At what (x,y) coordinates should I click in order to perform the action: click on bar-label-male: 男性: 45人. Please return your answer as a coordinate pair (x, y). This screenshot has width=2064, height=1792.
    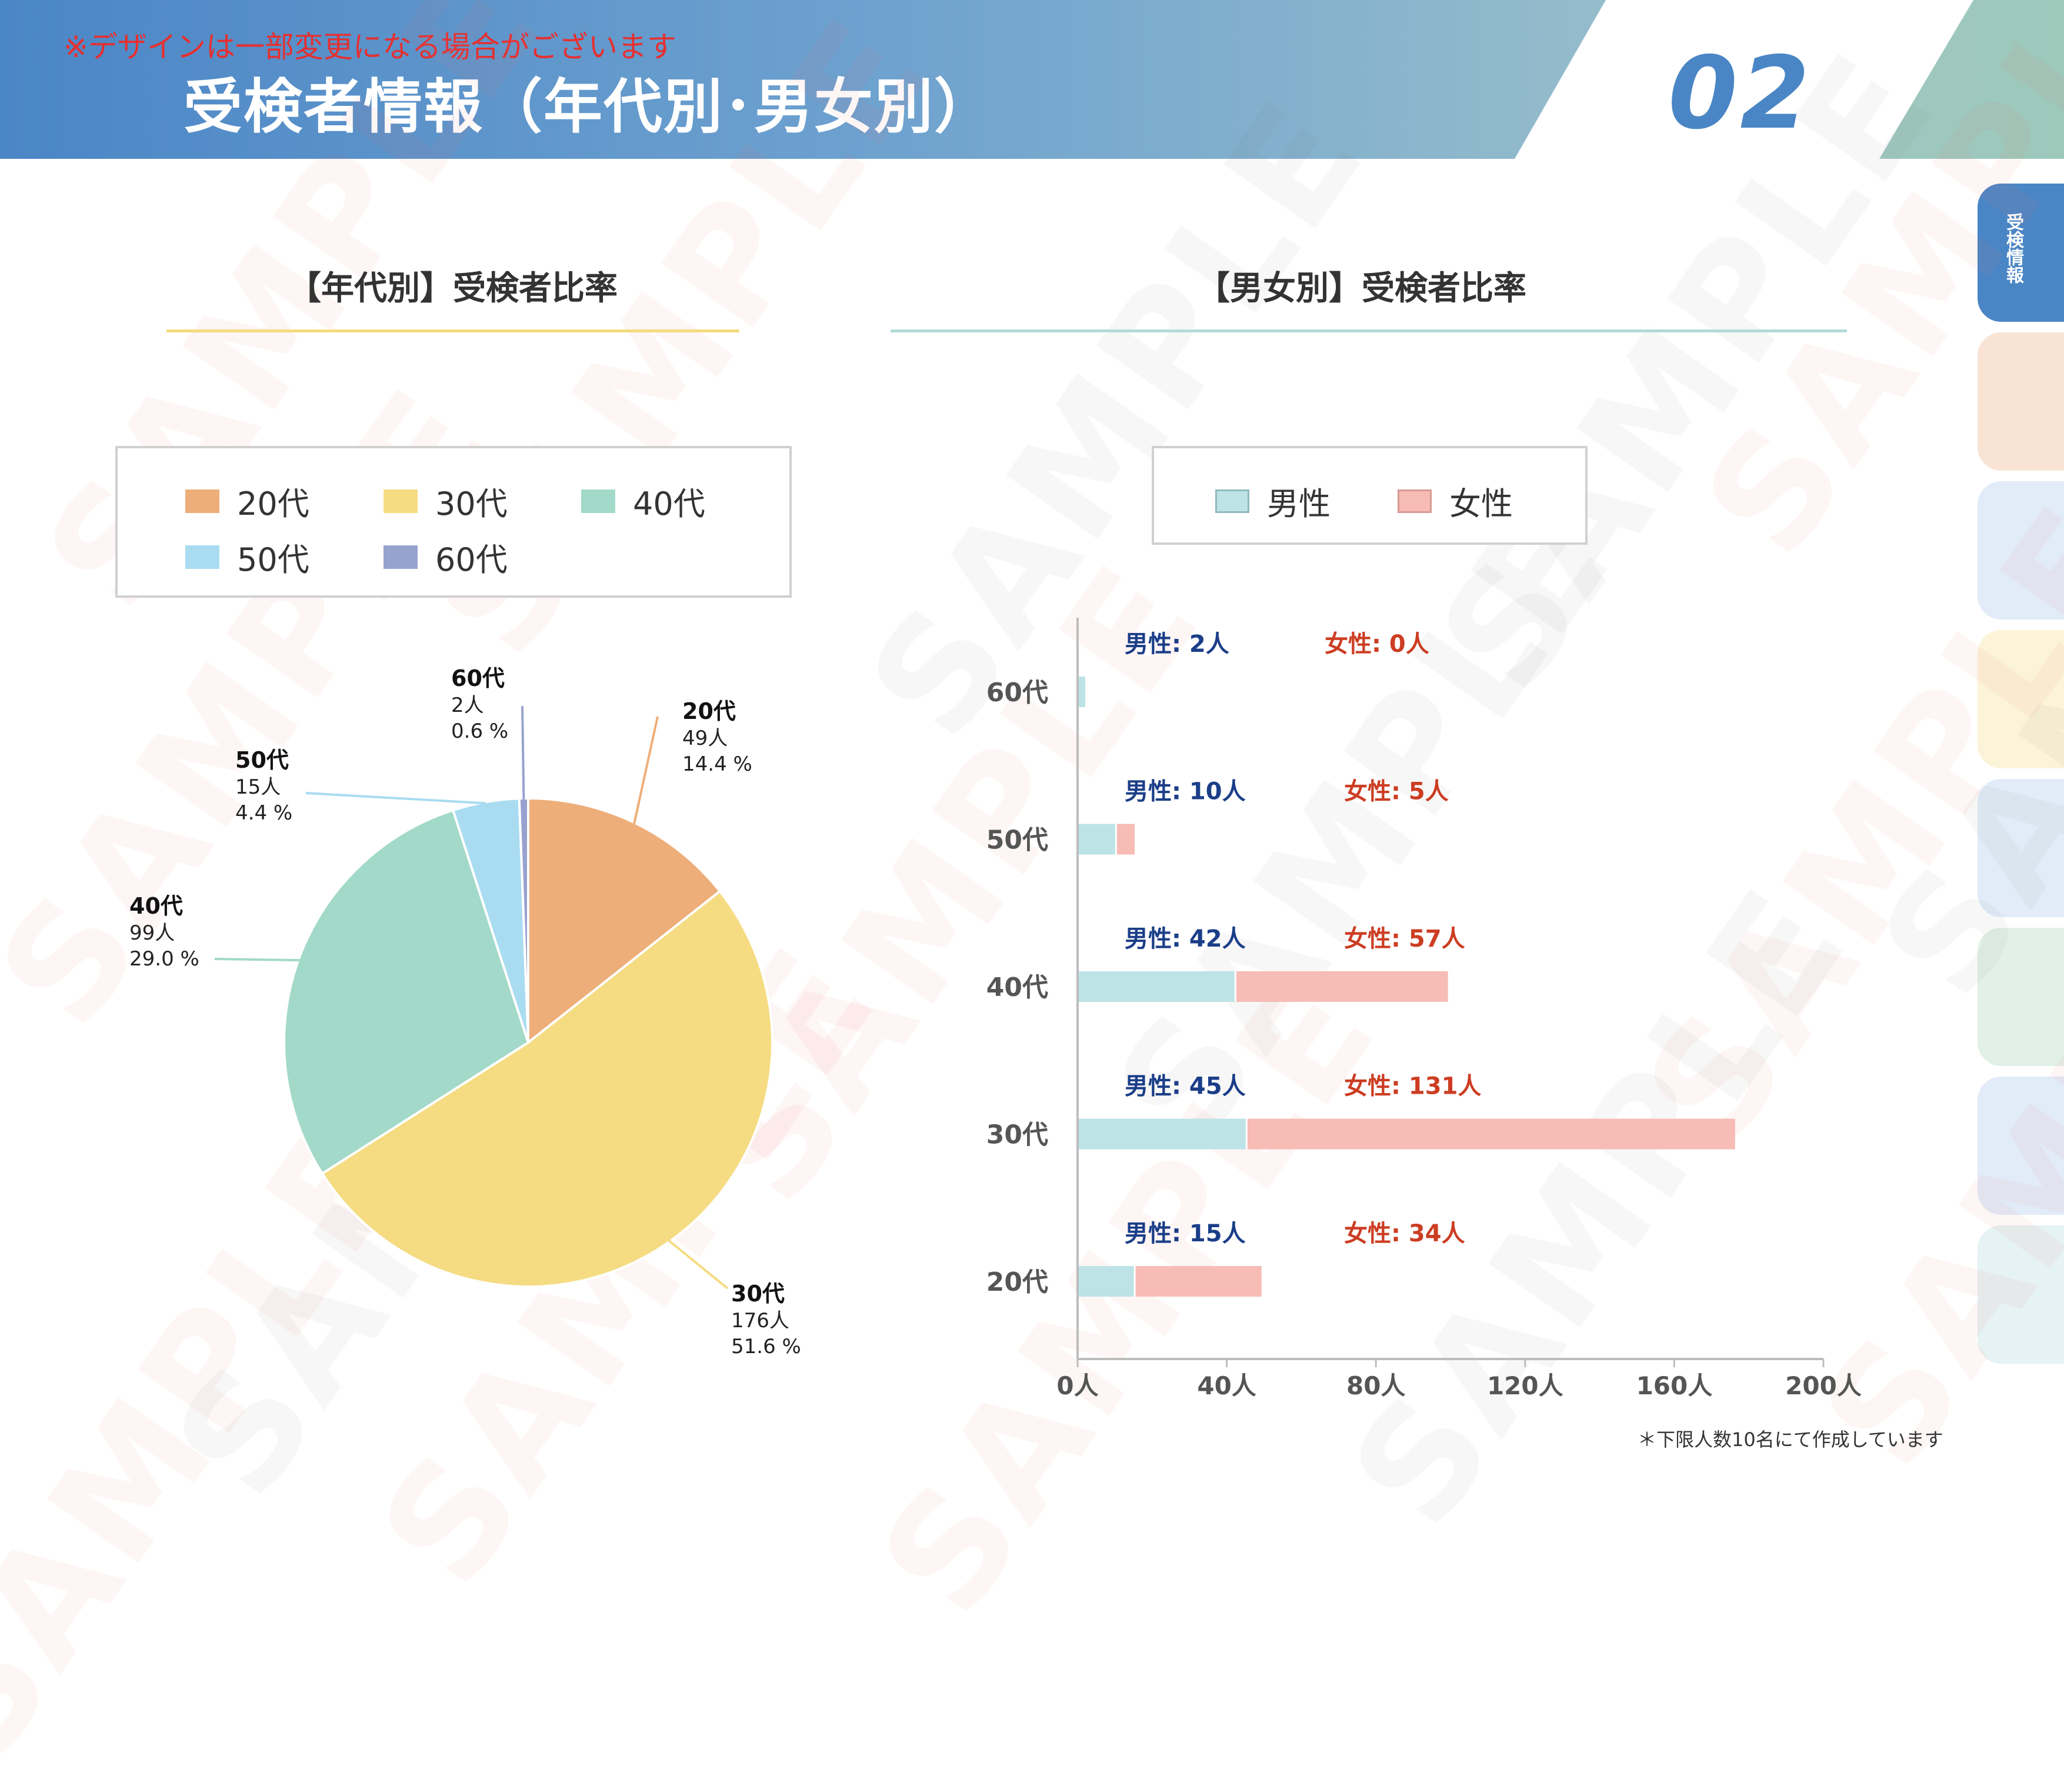
    Looking at the image, I should click on (1185, 1086).